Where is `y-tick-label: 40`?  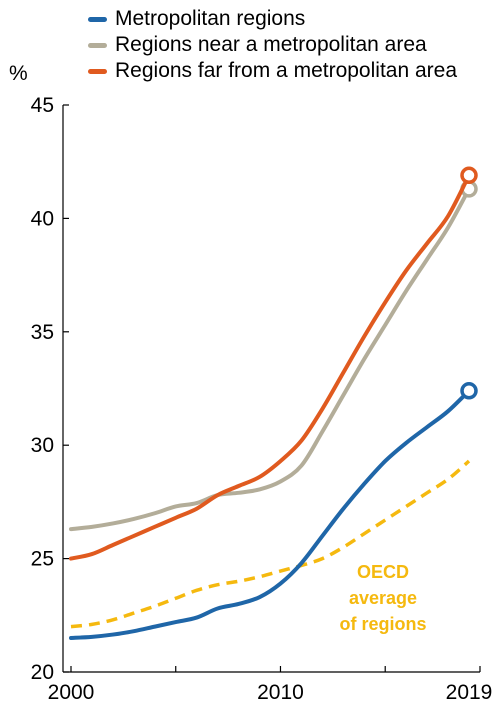
y-tick-label: 40 is located at coordinates (42, 218).